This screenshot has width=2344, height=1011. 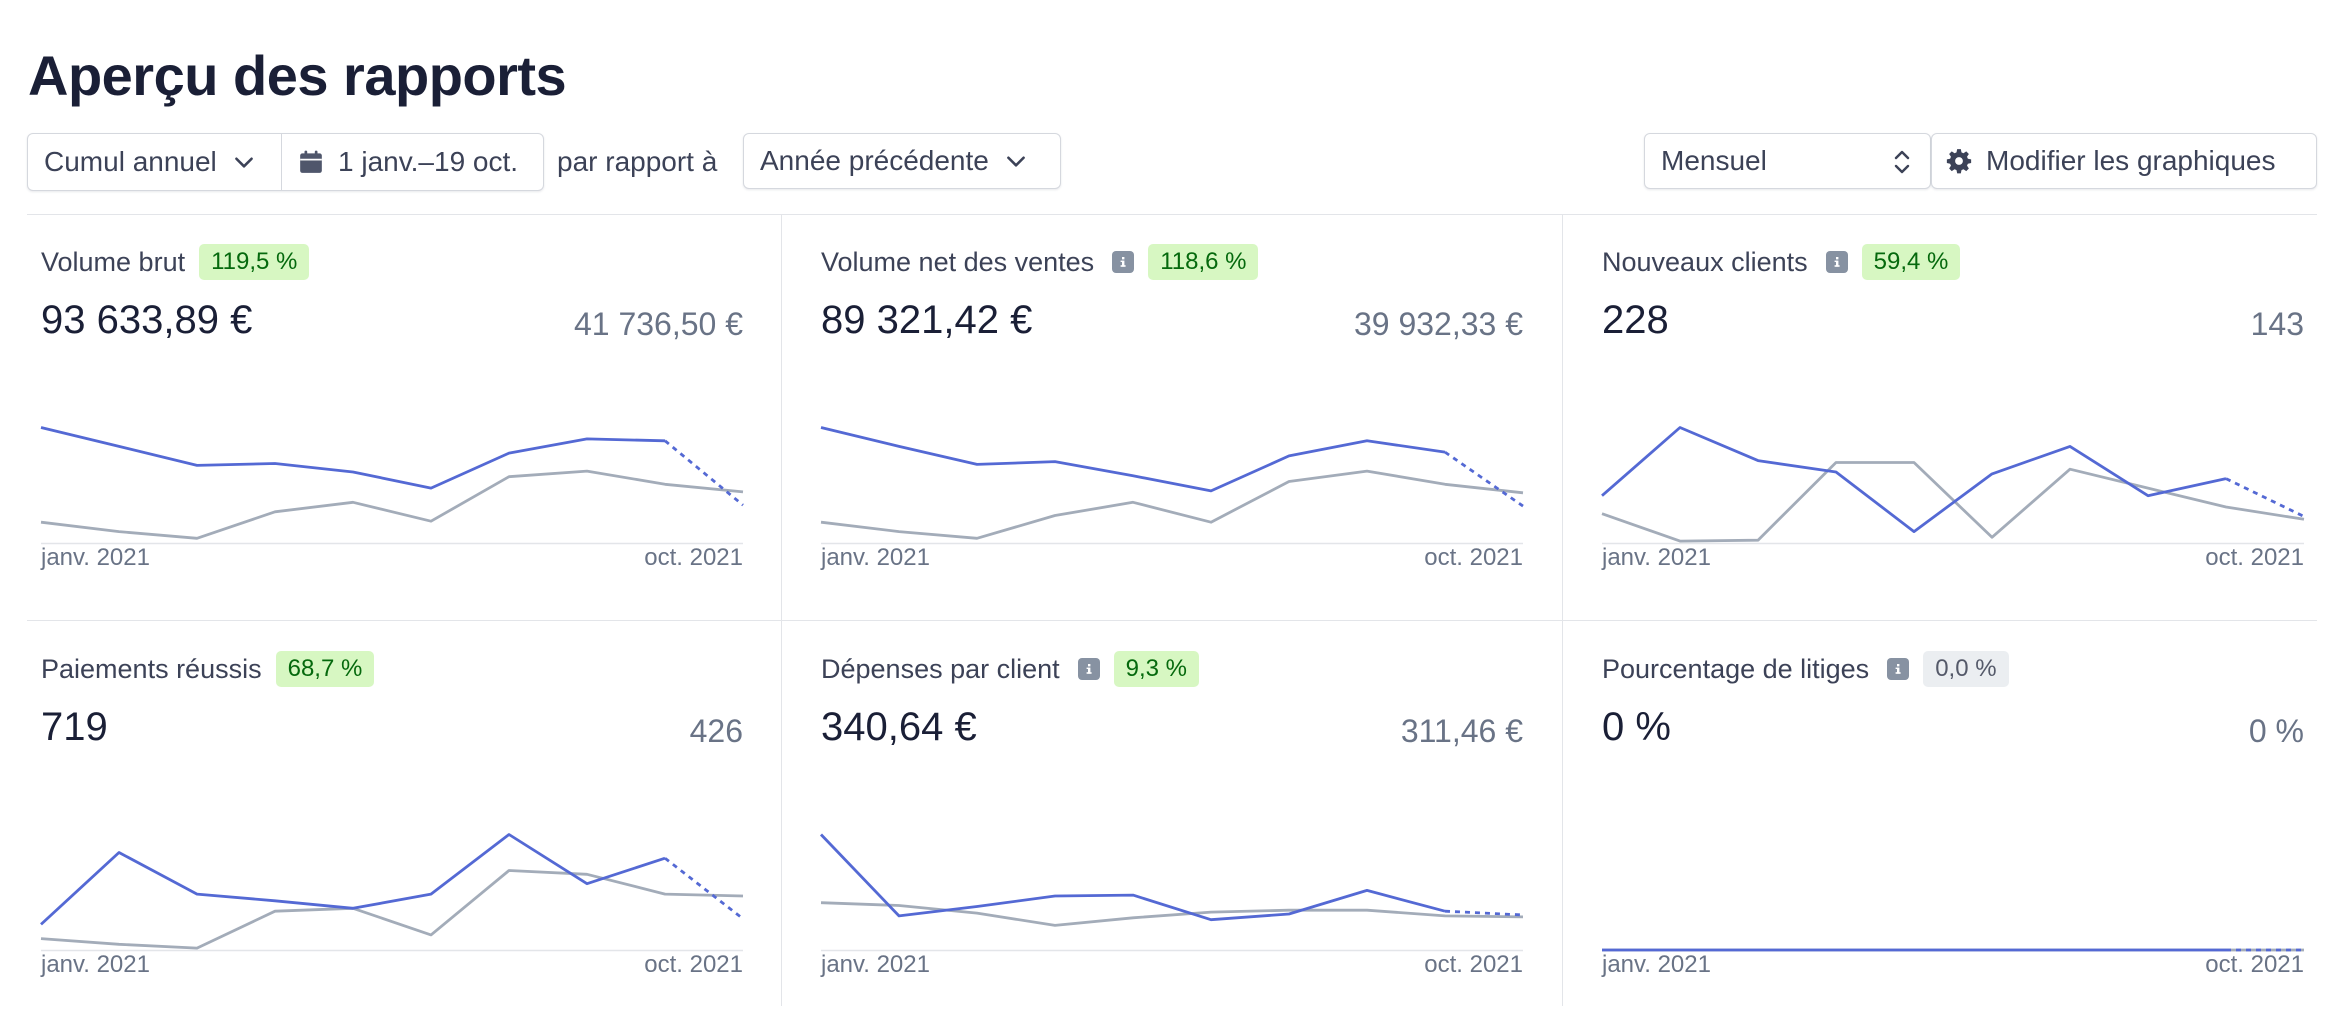 What do you see at coordinates (716, 731) in the screenshot?
I see `previous-value: 426` at bounding box center [716, 731].